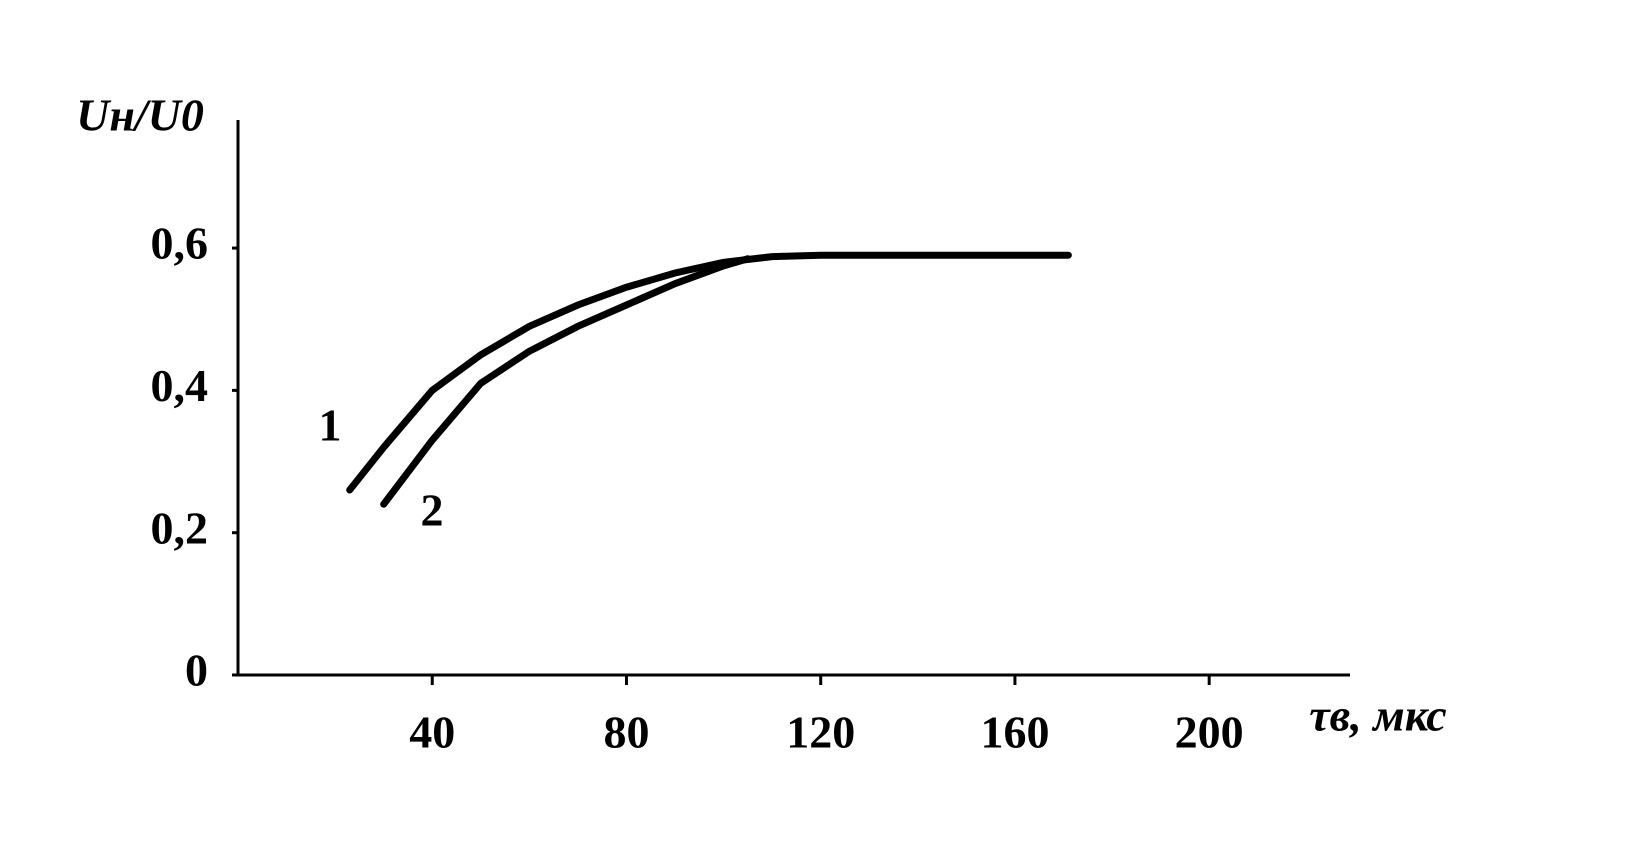  Describe the element at coordinates (180, 527) in the screenshot. I see `y-tick-label: 0,2` at that location.